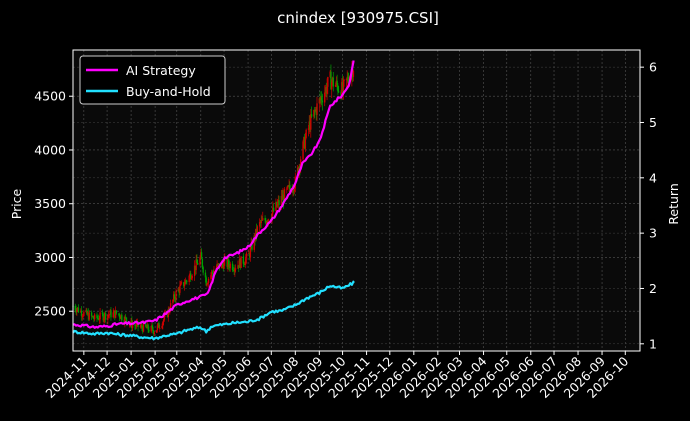 Image resolution: width=690 pixels, height=421 pixels. What do you see at coordinates (152, 80) in the screenshot?
I see `legend: AI Strategy Buy-and-Hold` at bounding box center [152, 80].